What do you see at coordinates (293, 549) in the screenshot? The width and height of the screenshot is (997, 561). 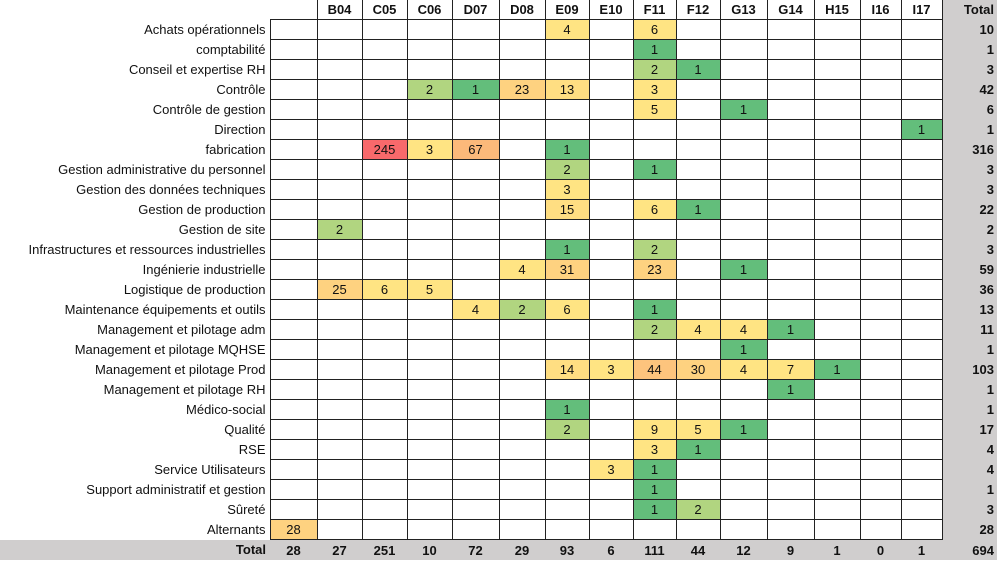 I see `column-total: 28` at bounding box center [293, 549].